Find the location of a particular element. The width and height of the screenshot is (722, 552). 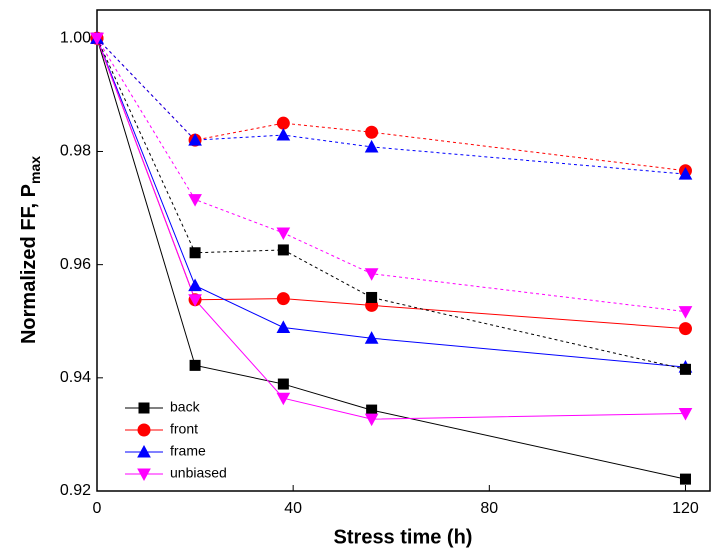

y-axis-label-sub: max is located at coordinates (35, 170).